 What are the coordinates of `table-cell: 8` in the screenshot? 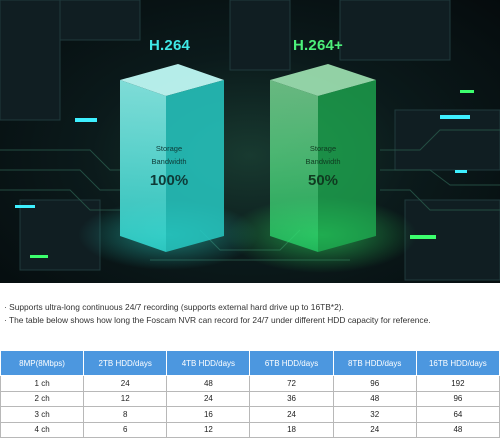 It's located at (125, 414).